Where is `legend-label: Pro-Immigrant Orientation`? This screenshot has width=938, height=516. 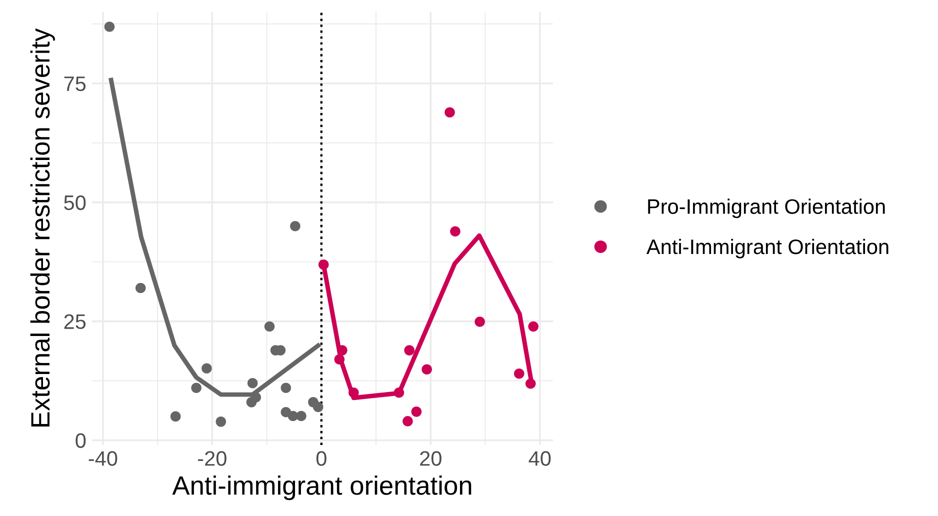
legend-label: Pro-Immigrant Orientation is located at coordinates (766, 208).